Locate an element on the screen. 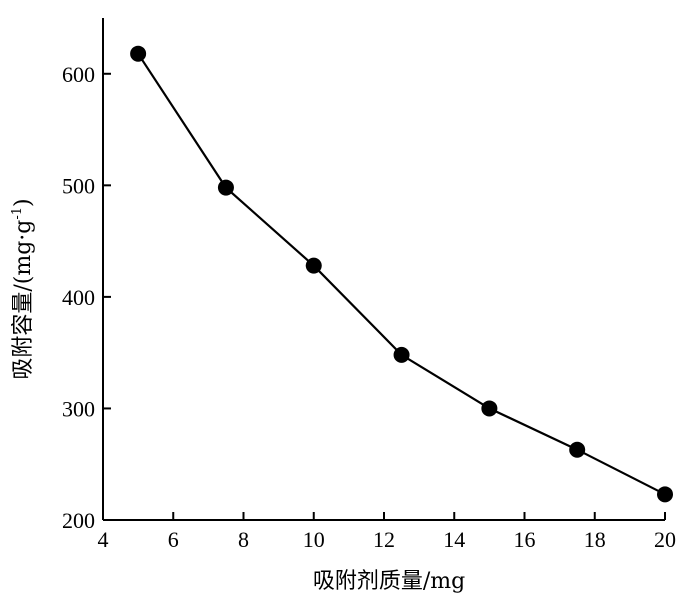  x-tick-label: 16 is located at coordinates (525, 539).